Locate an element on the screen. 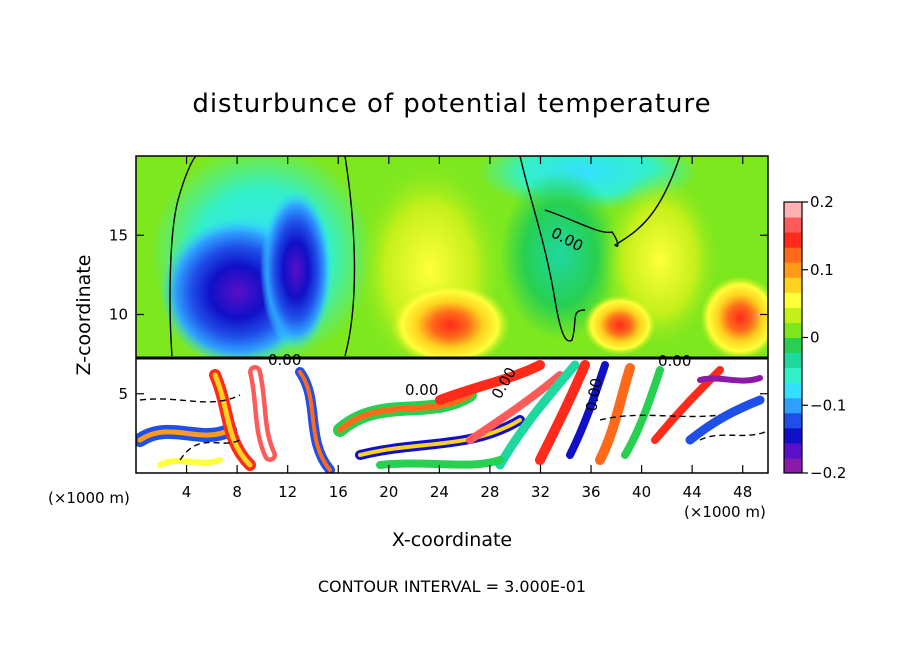  y-tick-label: 15 is located at coordinates (118, 235).